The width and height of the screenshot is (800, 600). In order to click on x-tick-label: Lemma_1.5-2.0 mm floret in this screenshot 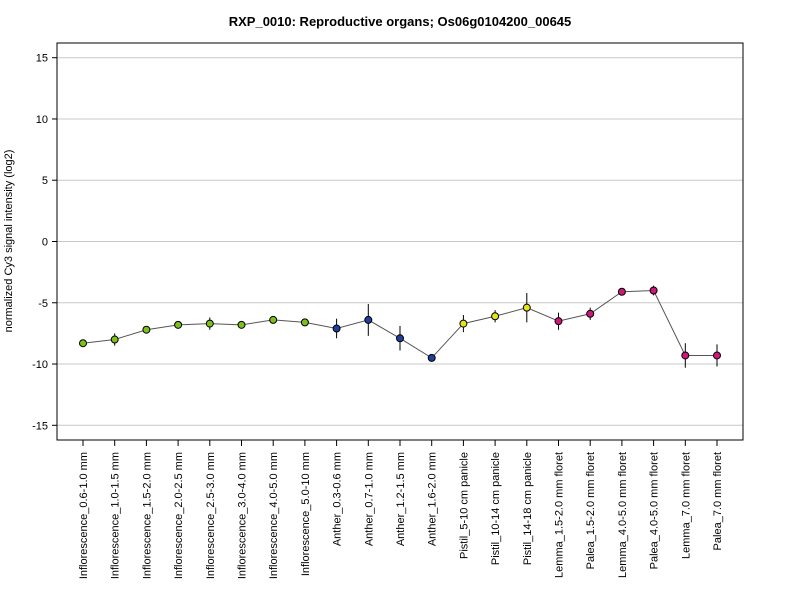, I will do `click(560, 515)`.